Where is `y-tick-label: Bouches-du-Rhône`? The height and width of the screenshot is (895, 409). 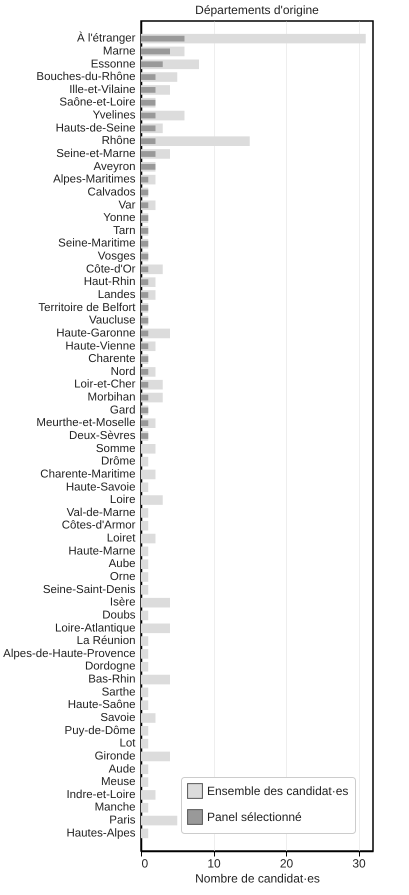 y-tick-label: Bouches-du-Rhône is located at coordinates (86, 77).